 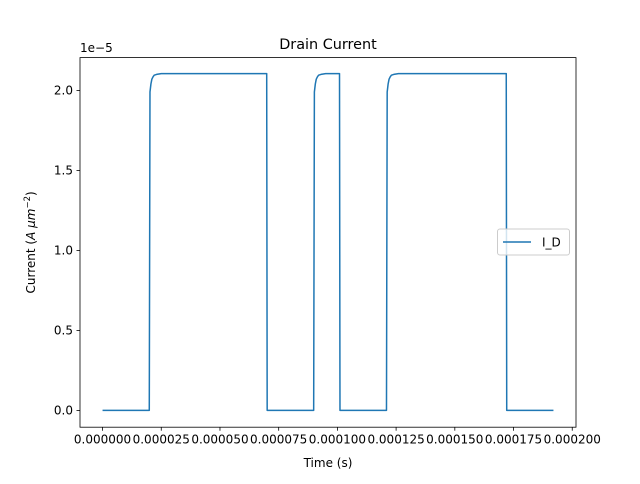 What do you see at coordinates (278, 440) in the screenshot?
I see `x-tick-label: 0.000075` at bounding box center [278, 440].